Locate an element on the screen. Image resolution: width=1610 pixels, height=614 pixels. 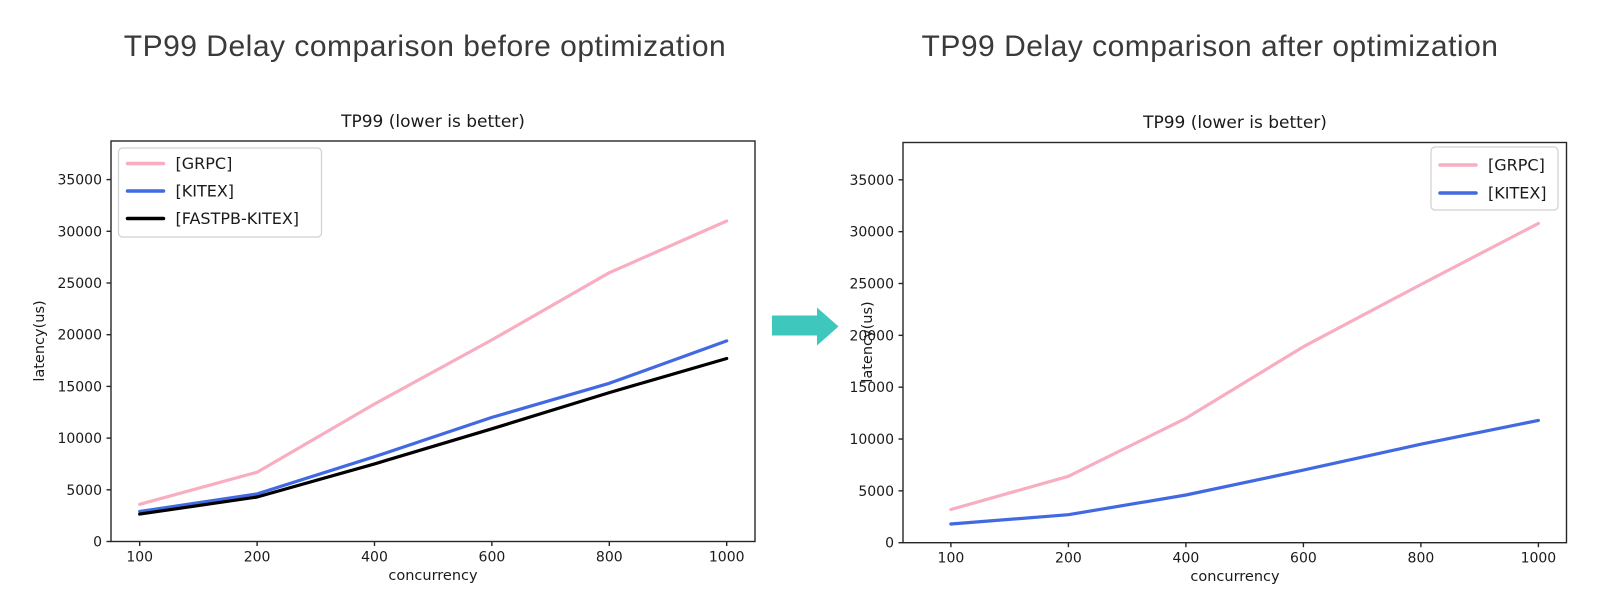
transform-arrow-icon is located at coordinates (805, 326).